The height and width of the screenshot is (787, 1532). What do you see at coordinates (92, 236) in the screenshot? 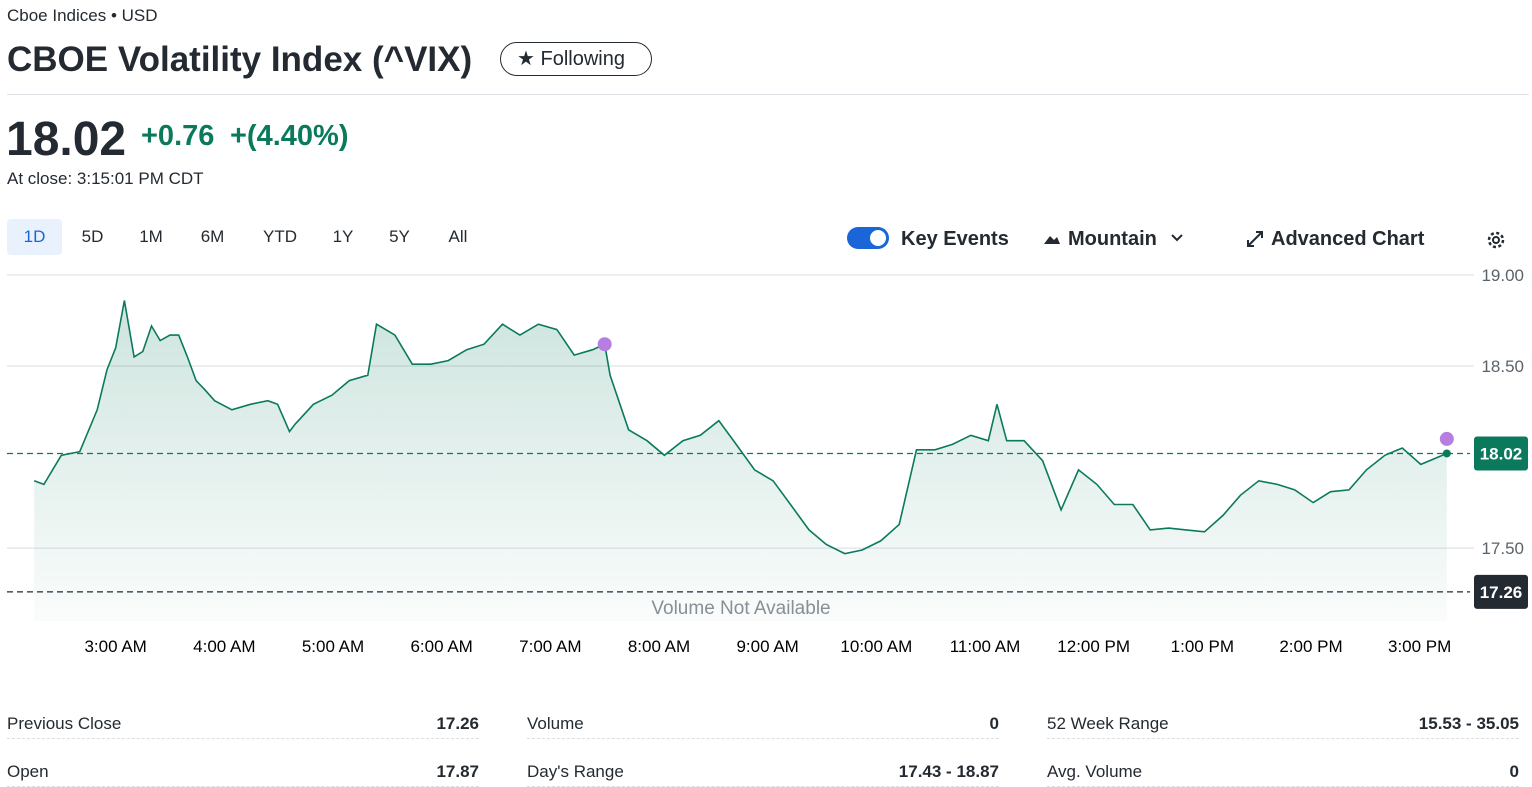
I see `range-tab: 5D` at bounding box center [92, 236].